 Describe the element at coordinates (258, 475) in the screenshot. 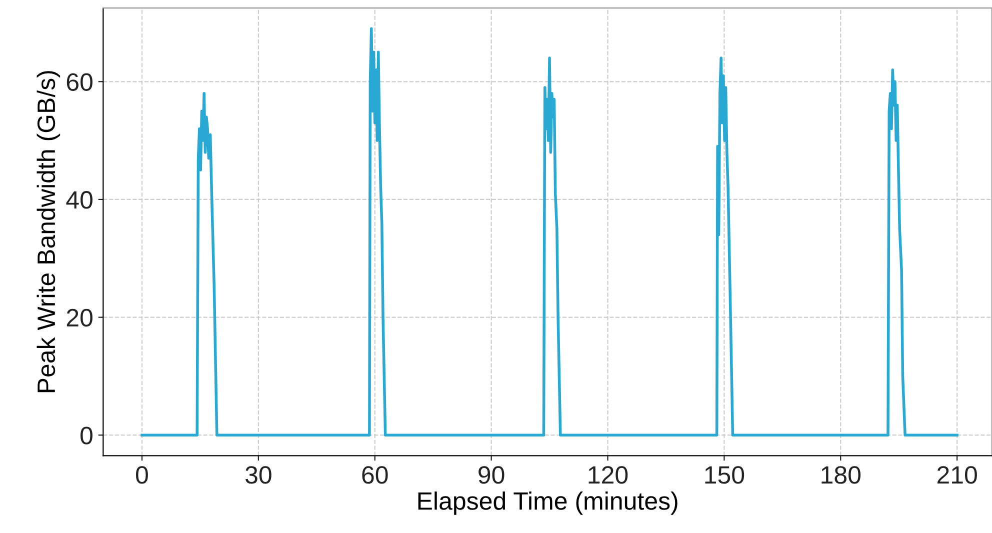

I see `x-tick-label: 30` at that location.